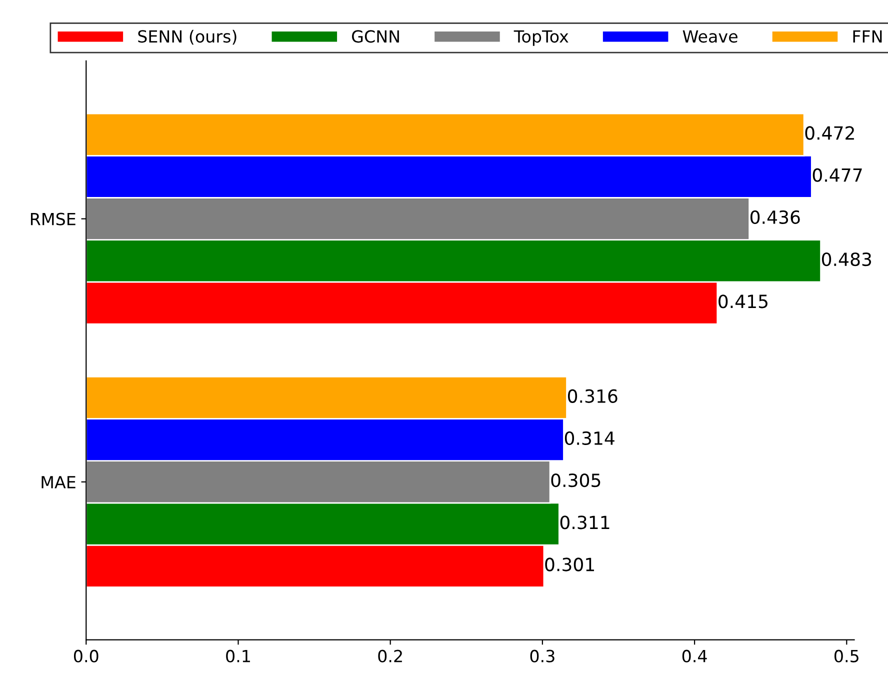  I want to click on data-label: 0.305, so click(575, 480).